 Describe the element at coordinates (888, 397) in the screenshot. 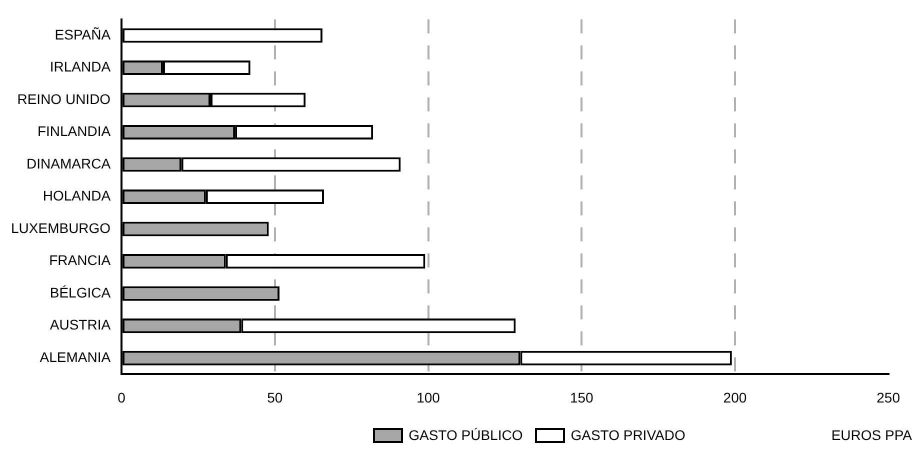

I see `x-tick-label: 250` at that location.